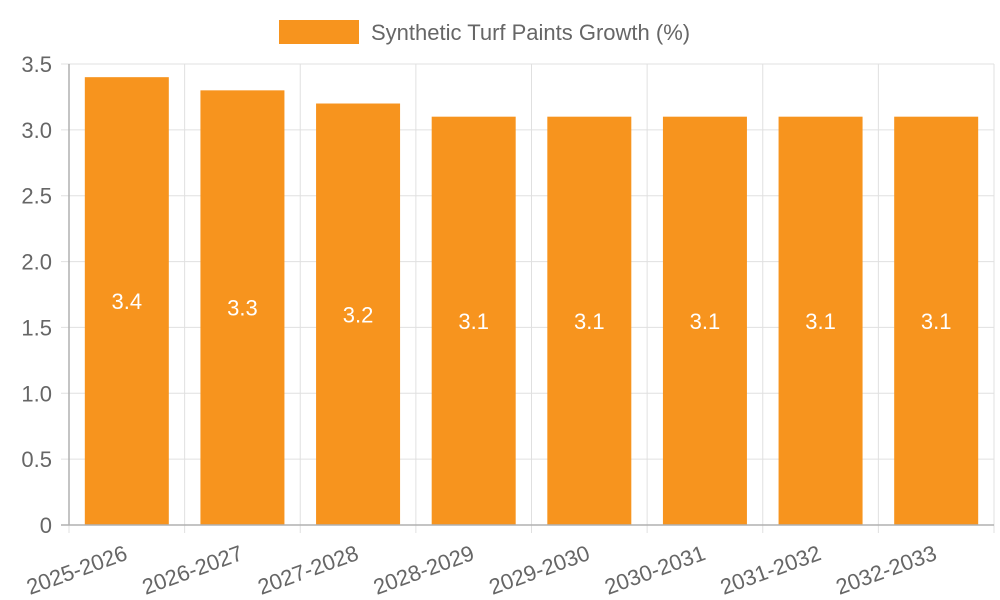 The width and height of the screenshot is (1000, 600). I want to click on y-tick-label: 1.5, so click(36, 327).